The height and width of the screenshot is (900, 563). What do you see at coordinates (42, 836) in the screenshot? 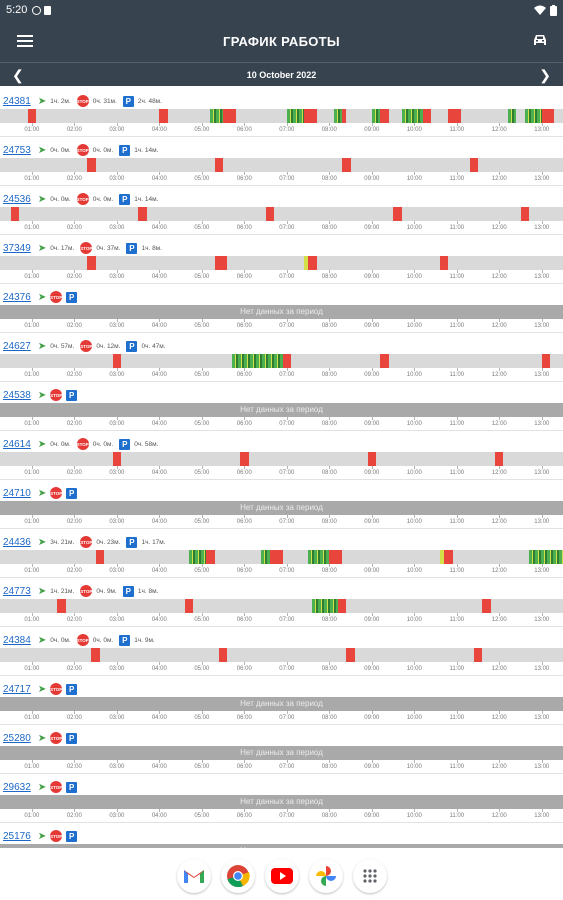
I see `vehicle-summary: 25176 ➤ STOP P` at bounding box center [42, 836].